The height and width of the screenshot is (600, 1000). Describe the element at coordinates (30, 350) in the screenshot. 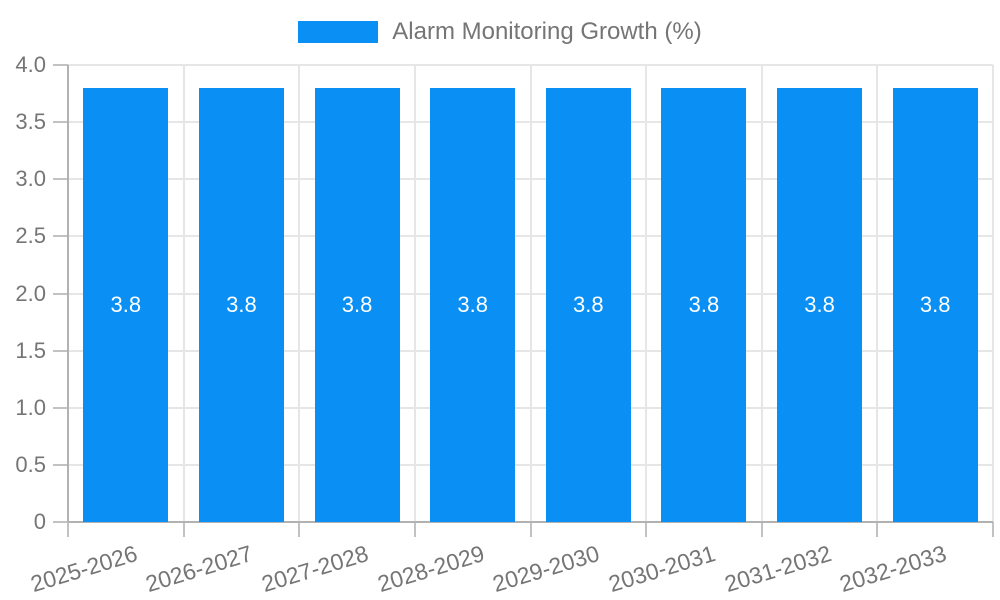

I see `y-axis-label: 1.5` at that location.